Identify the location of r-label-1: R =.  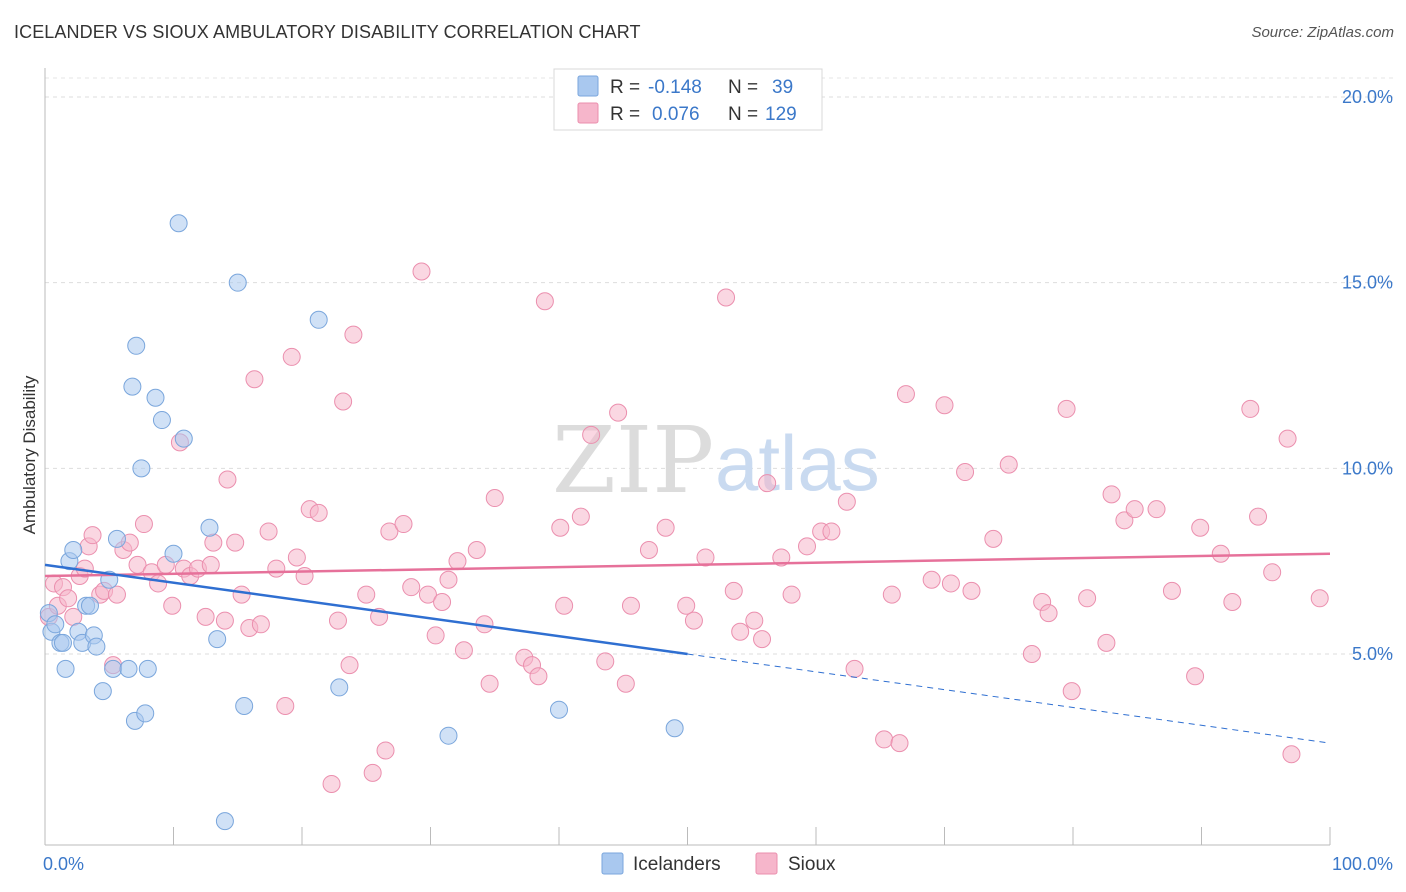
(625, 87).